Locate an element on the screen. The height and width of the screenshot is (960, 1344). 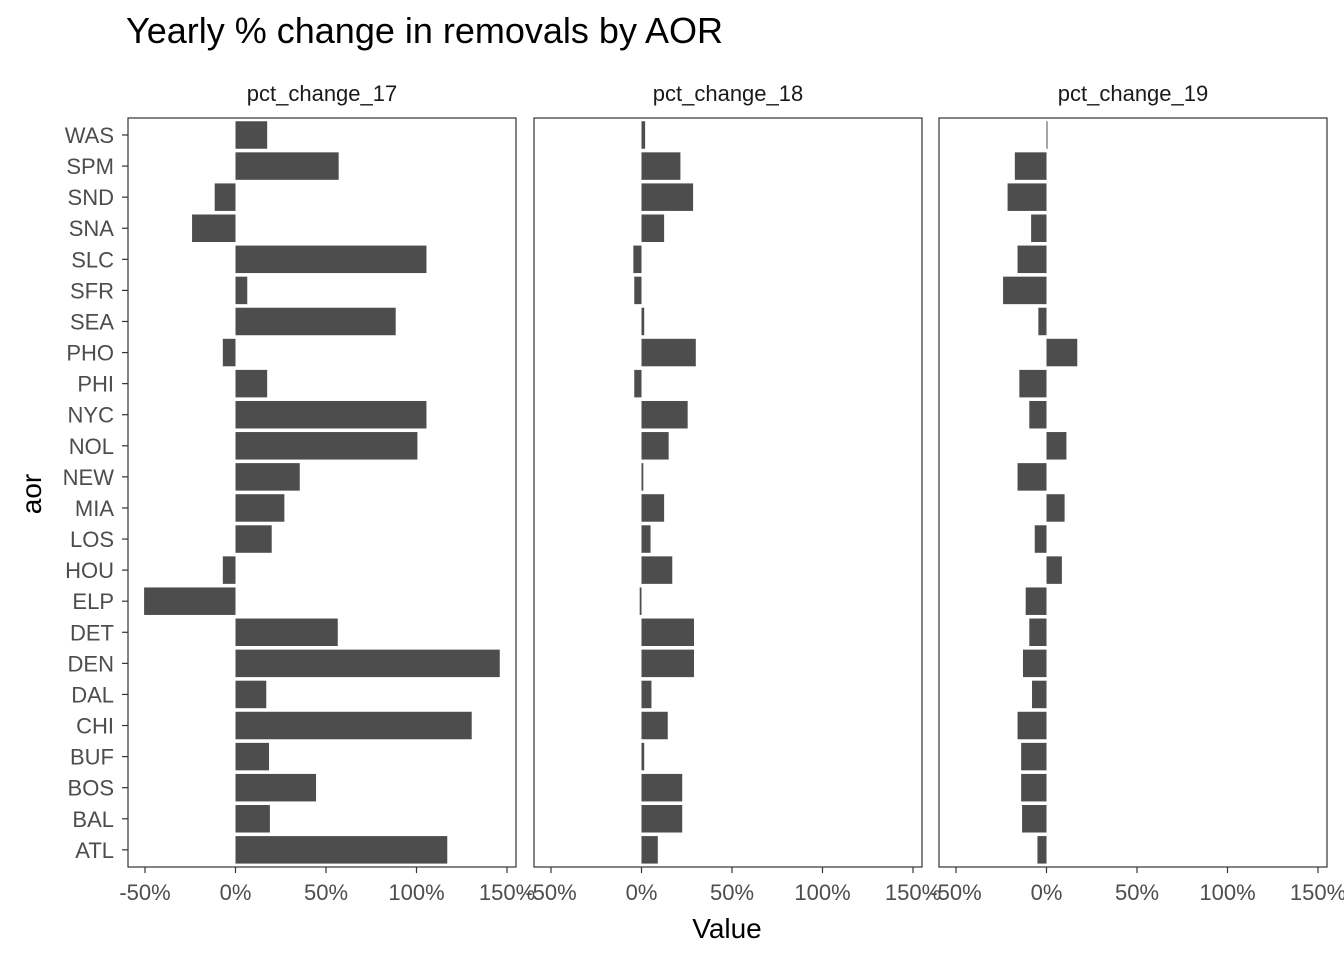
bar-pct_change_19-SLC is located at coordinates (1032, 259).